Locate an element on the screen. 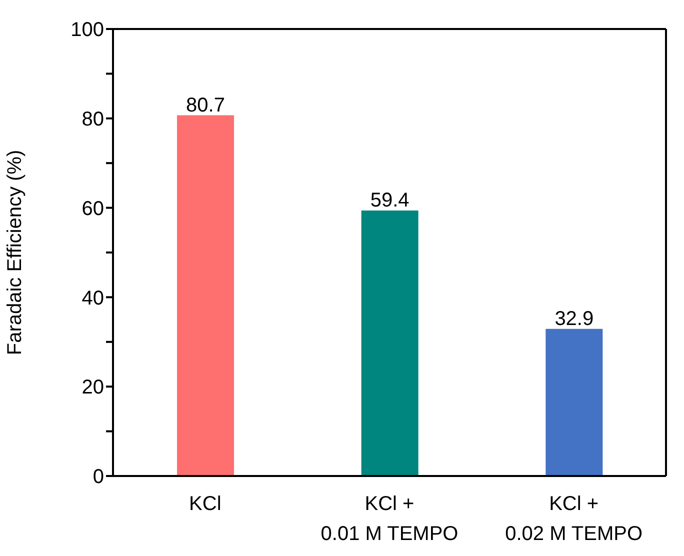 This screenshot has width=684, height=556. y-tick-label: 60 is located at coordinates (93, 209).